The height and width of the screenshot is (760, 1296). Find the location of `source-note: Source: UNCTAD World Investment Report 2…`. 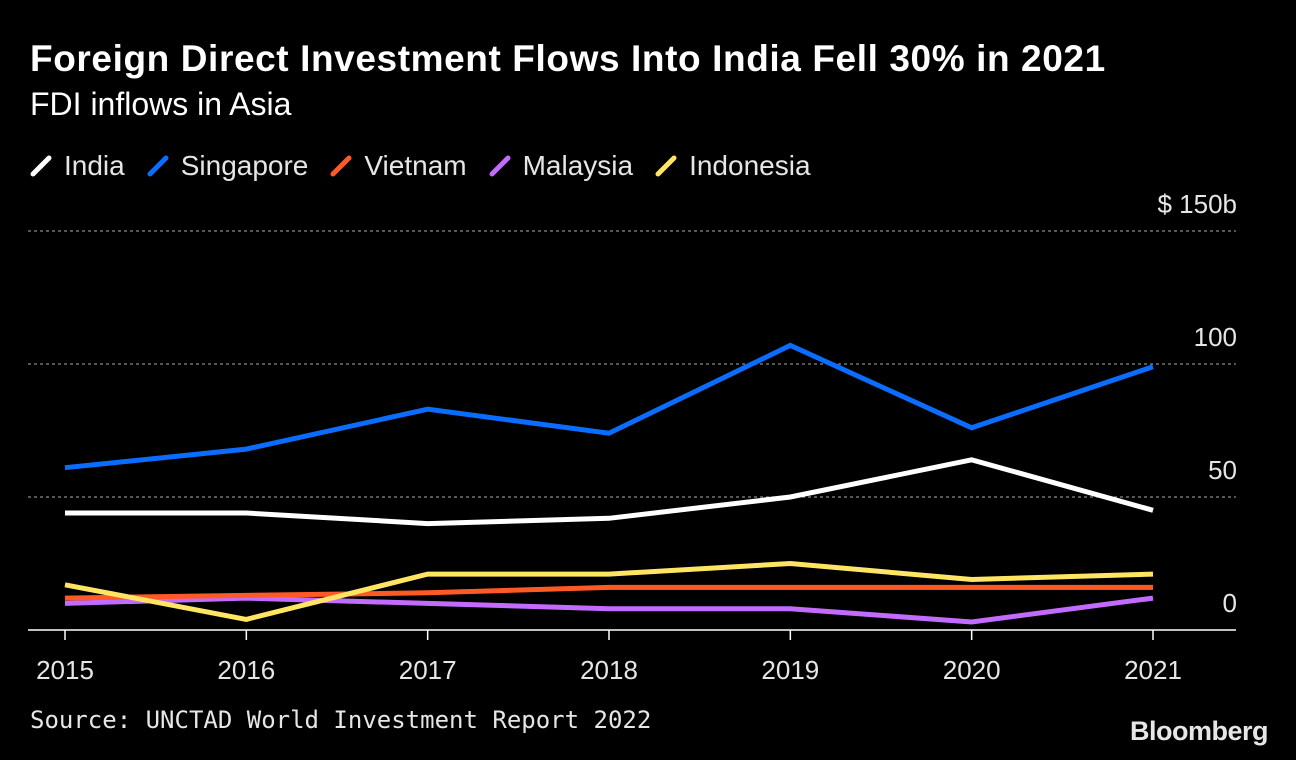

source-note: Source: UNCTAD World Investment Report 2… is located at coordinates (341, 720).